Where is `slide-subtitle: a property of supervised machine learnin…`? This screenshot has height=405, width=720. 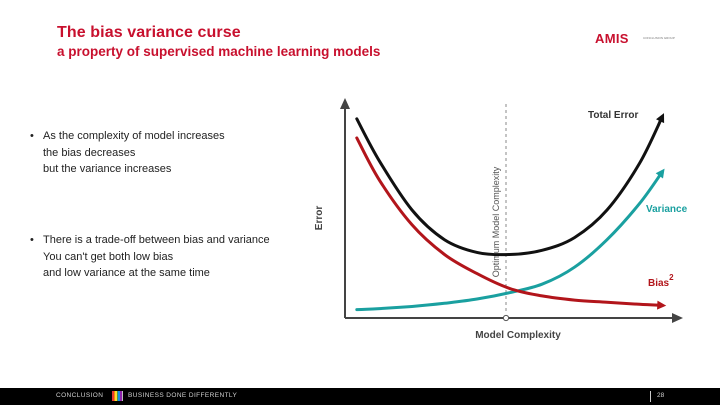 slide-subtitle: a property of supervised machine learnin… is located at coordinates (219, 51).